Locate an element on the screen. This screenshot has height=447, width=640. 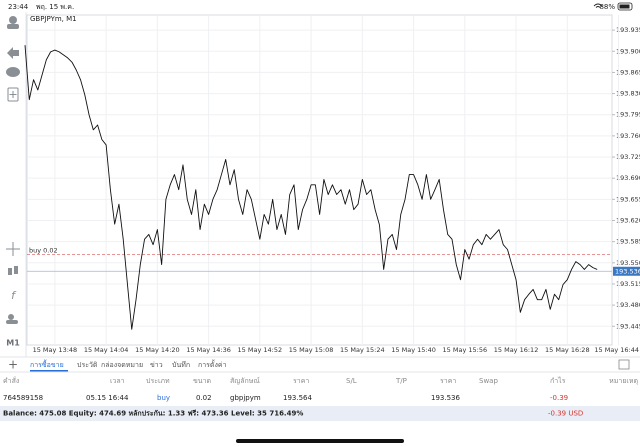
column-header: ขนาด is located at coordinates (202, 381).